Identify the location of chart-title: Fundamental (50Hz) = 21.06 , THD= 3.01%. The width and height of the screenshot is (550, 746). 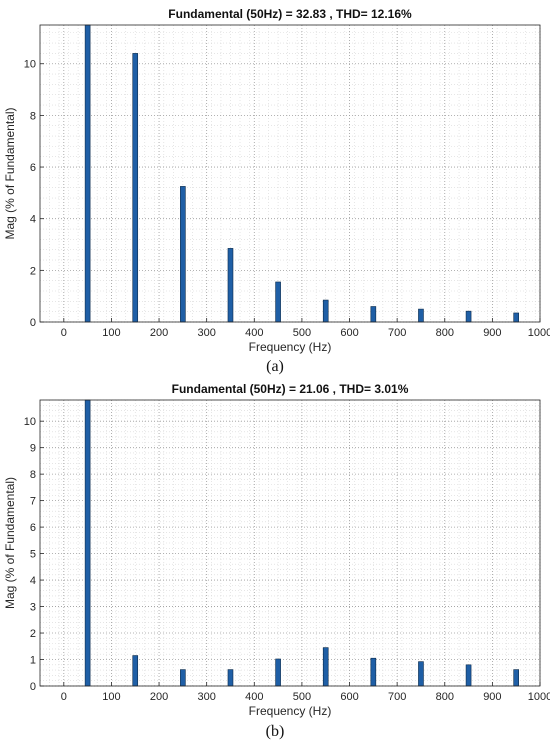
(290, 389).